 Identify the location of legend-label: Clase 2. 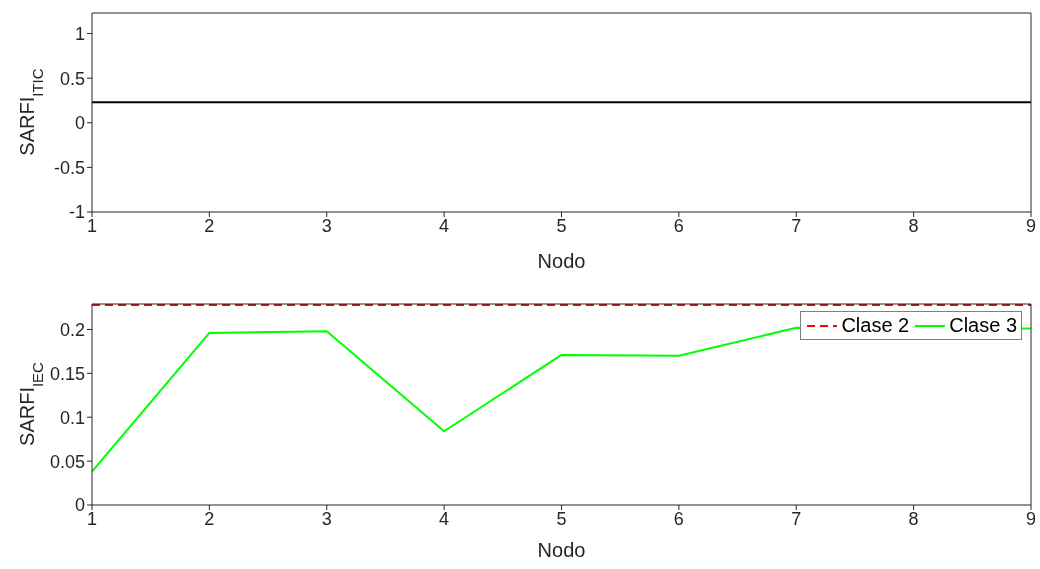
(875, 325).